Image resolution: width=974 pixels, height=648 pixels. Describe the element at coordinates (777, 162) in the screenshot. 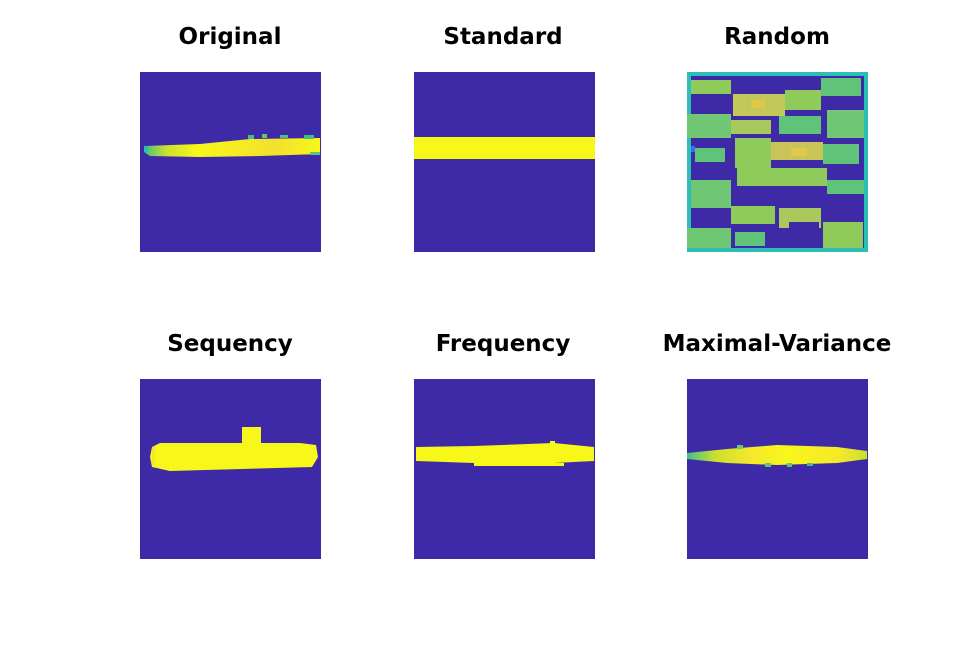

I see `panel-image-random` at that location.